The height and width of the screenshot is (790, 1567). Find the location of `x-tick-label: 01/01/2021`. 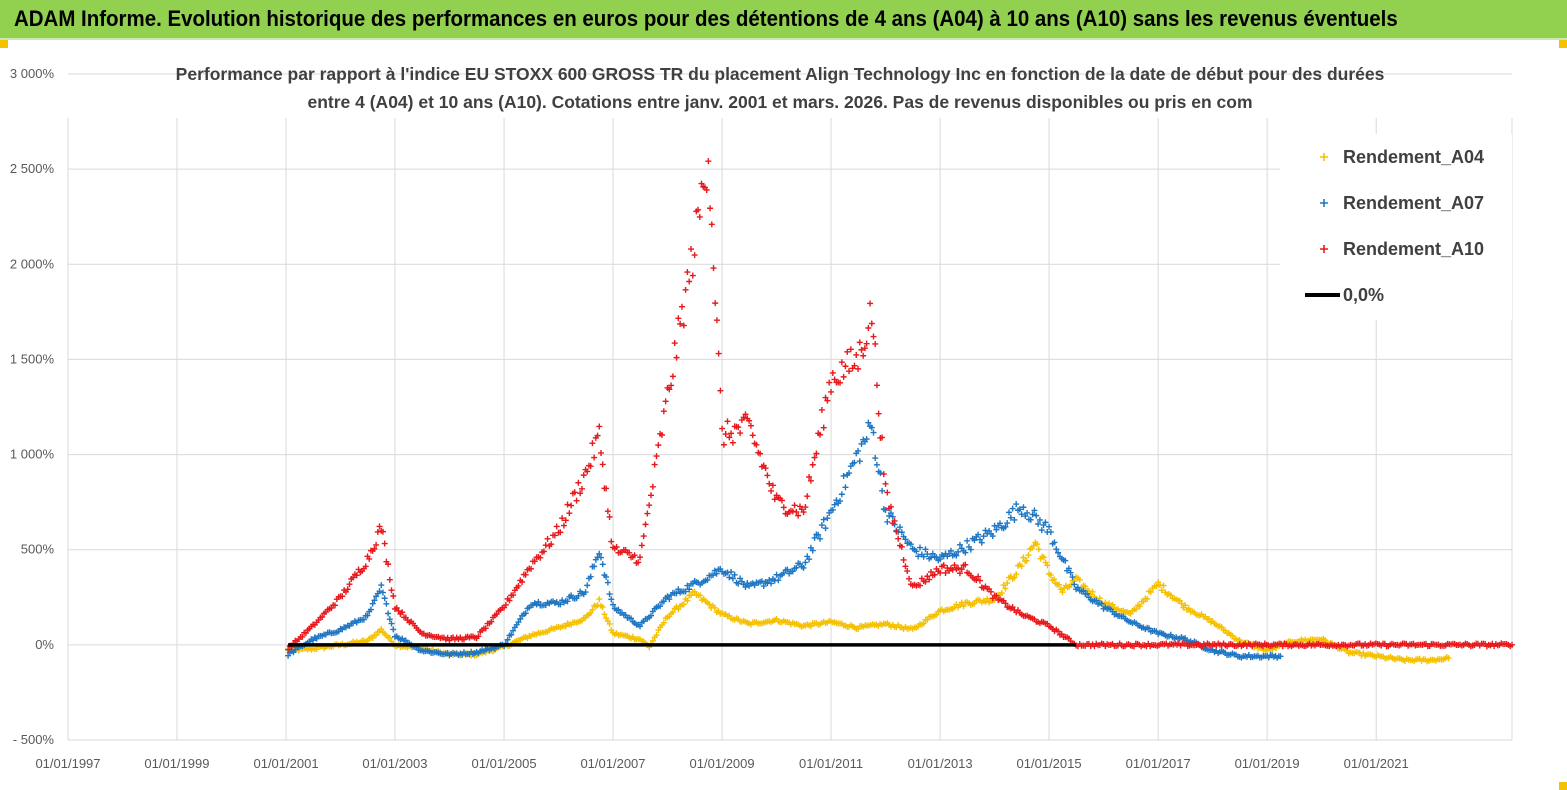

x-tick-label: 01/01/2021 is located at coordinates (1376, 763).